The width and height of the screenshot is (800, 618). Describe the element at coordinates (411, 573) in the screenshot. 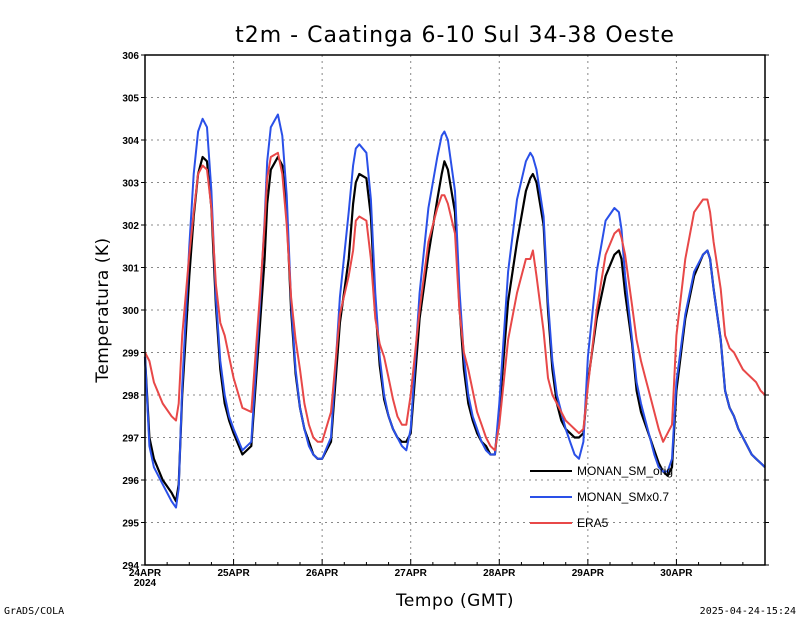

I see `x-tick-label: 27APR` at that location.